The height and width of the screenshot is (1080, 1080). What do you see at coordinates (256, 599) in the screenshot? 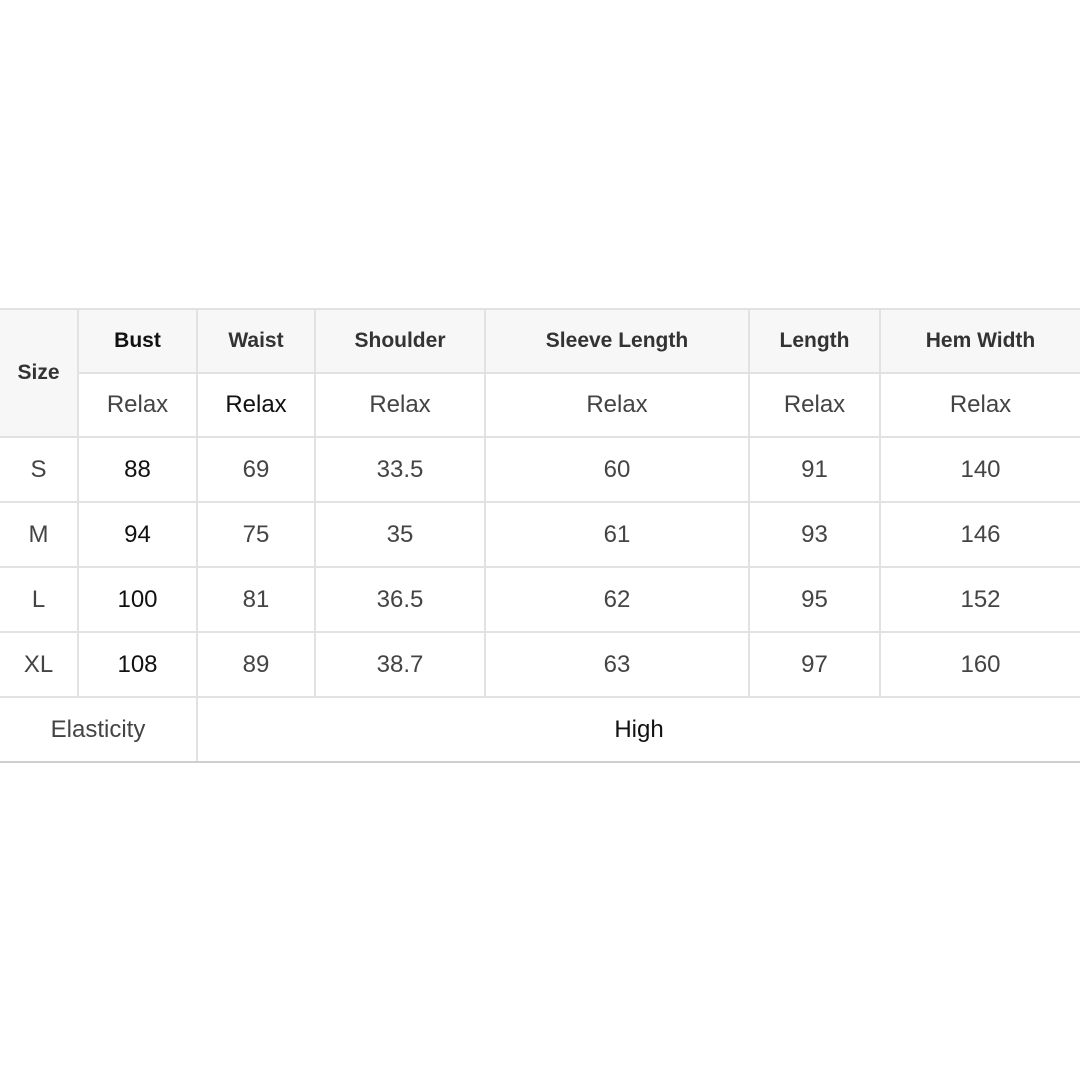
I see `measurement-cell: 81` at bounding box center [256, 599].